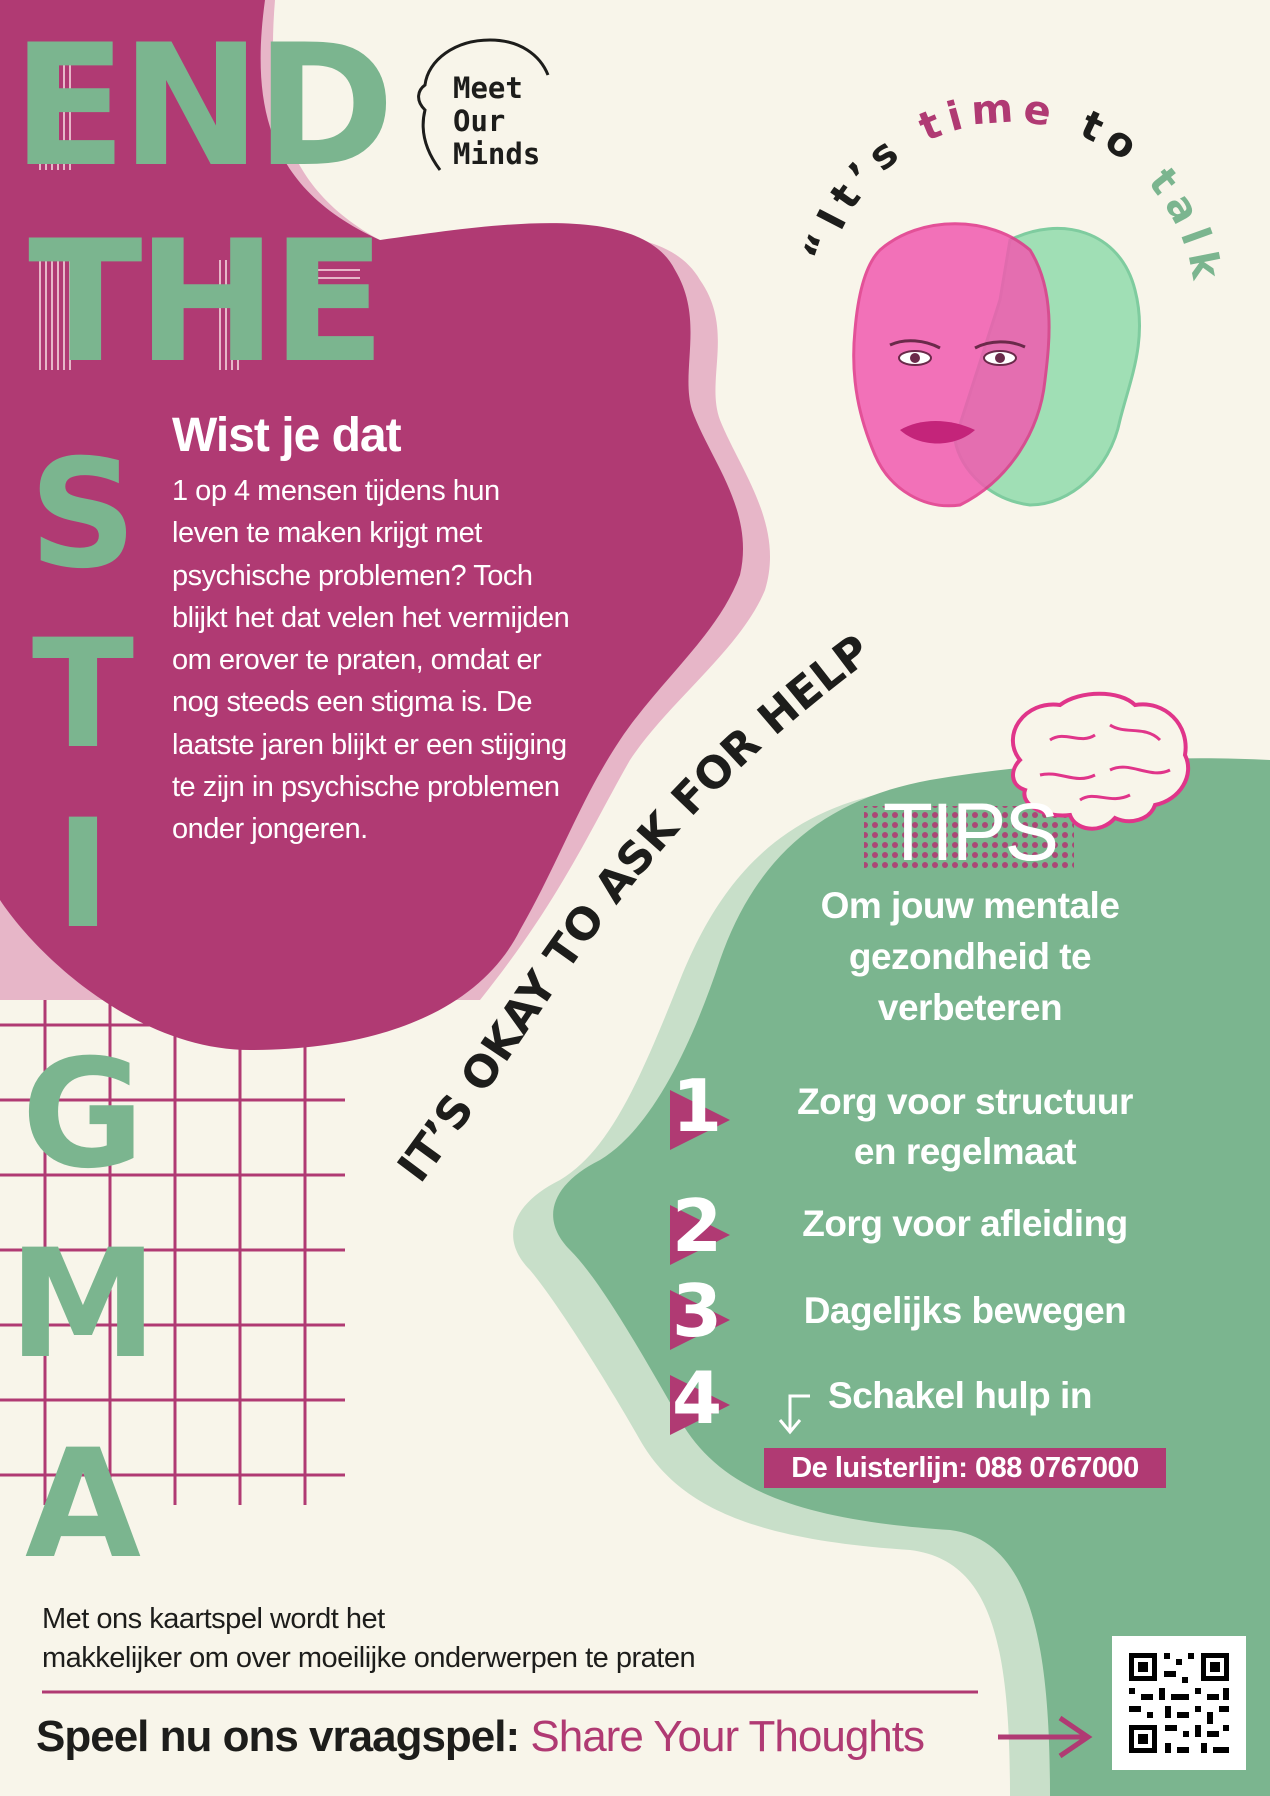 The width and height of the screenshot is (1270, 1796). Describe the element at coordinates (213, 1619) in the screenshot. I see `bottom-line1: Met ons kaartspel wordt het` at that location.